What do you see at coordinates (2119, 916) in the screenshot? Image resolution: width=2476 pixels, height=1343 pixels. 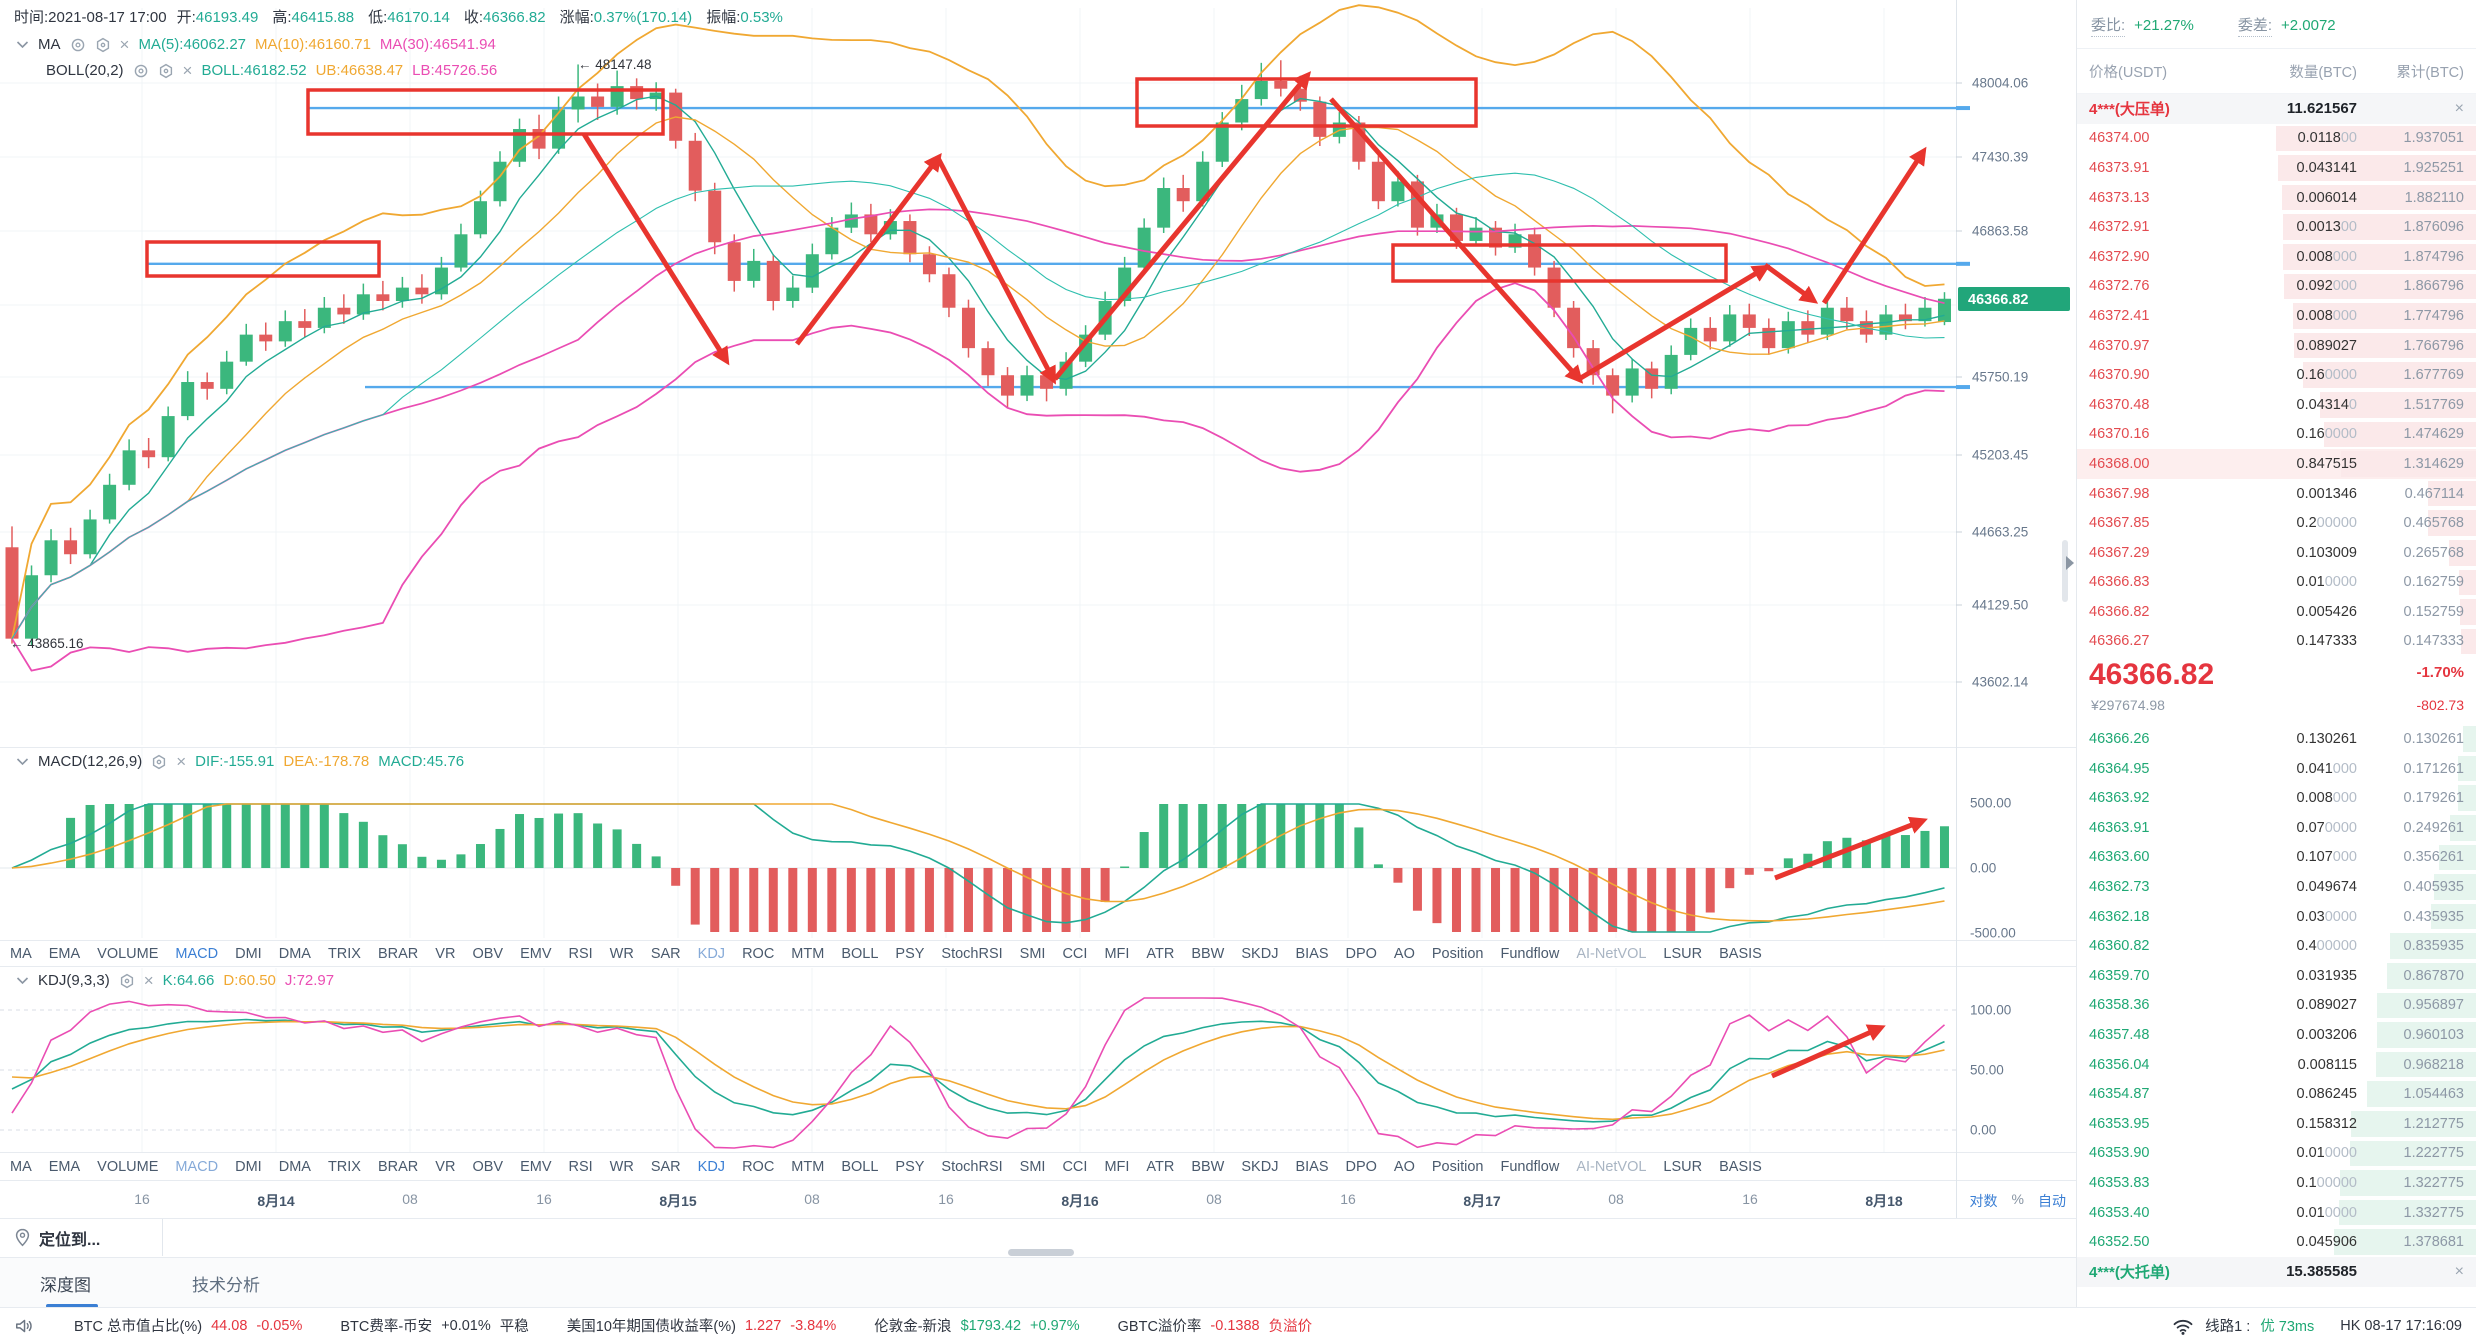 I see `price-cell: 46362.18` at bounding box center [2119, 916].